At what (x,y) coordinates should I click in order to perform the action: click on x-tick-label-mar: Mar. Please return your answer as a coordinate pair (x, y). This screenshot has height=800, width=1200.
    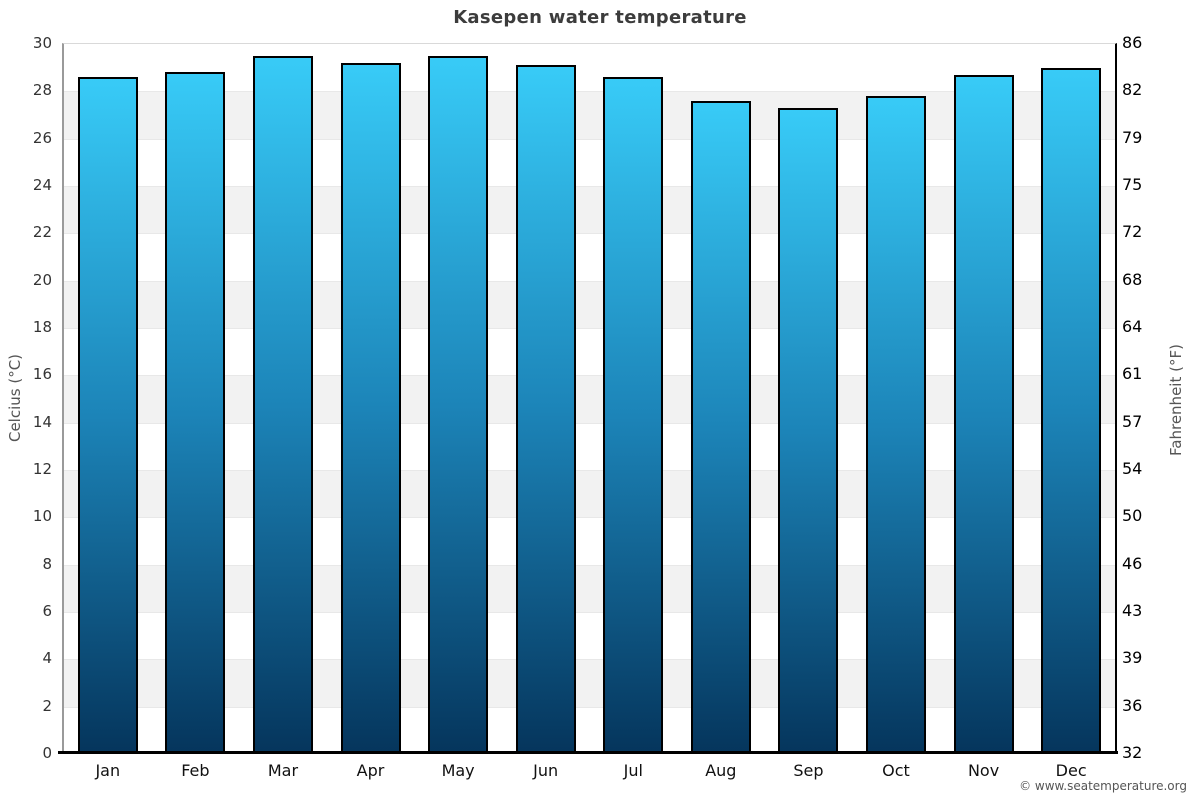
    Looking at the image, I should click on (283, 770).